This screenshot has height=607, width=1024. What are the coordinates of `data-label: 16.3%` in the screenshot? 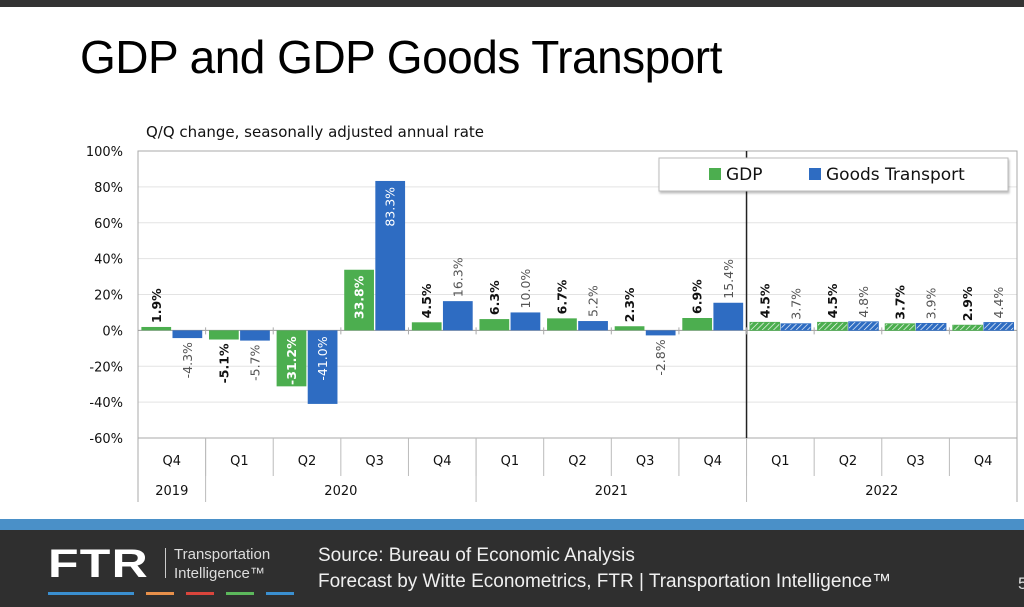 It's located at (457, 277).